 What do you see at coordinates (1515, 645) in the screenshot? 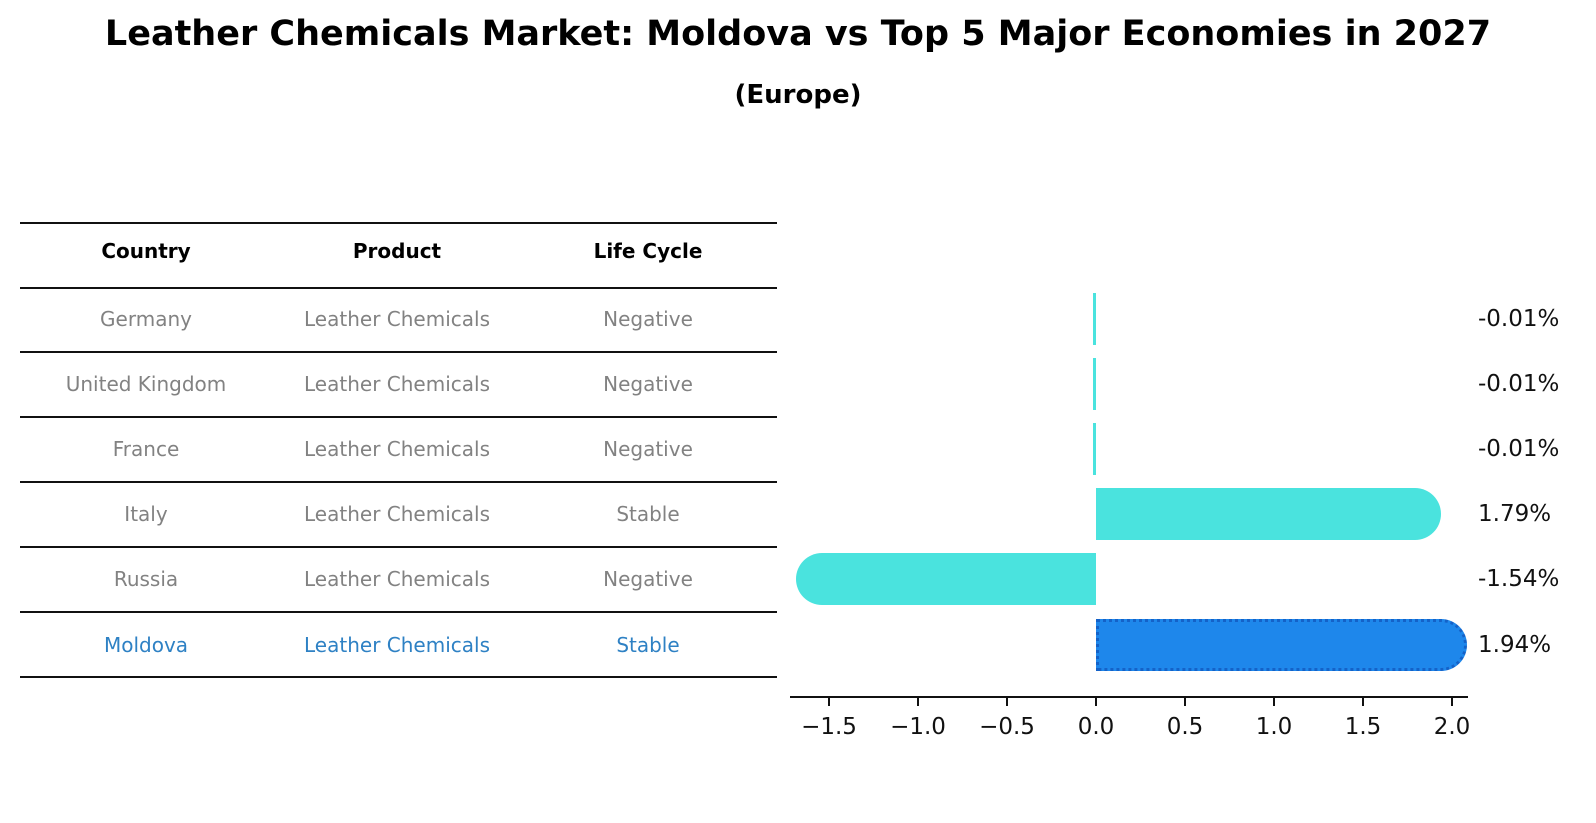
I see `value-label-moldova: 1.94%` at bounding box center [1515, 645].